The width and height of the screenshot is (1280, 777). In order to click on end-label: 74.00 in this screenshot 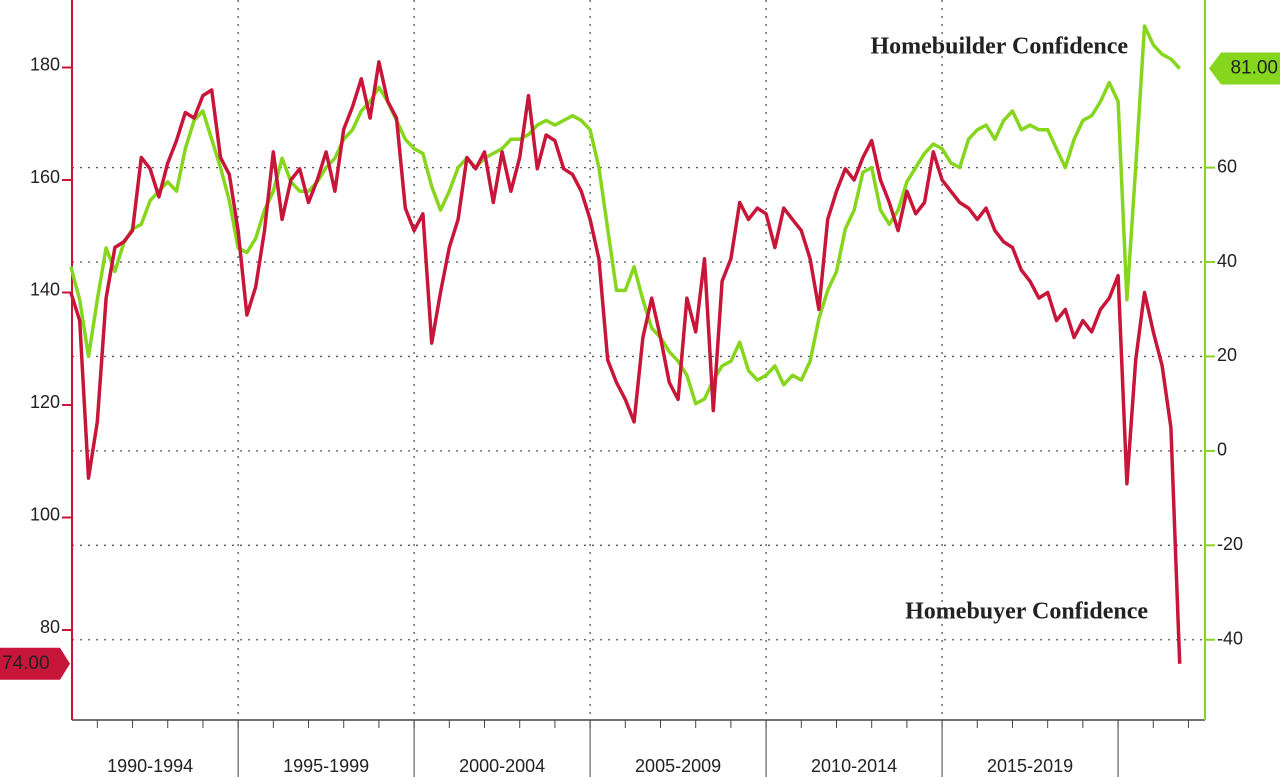, I will do `click(26, 663)`.